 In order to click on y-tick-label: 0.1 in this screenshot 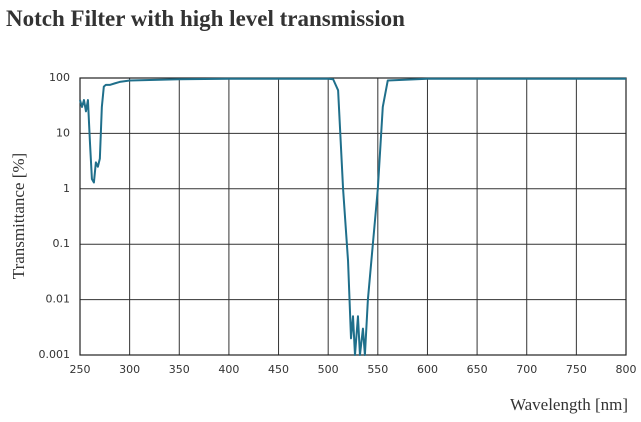, I will do `click(62, 243)`.